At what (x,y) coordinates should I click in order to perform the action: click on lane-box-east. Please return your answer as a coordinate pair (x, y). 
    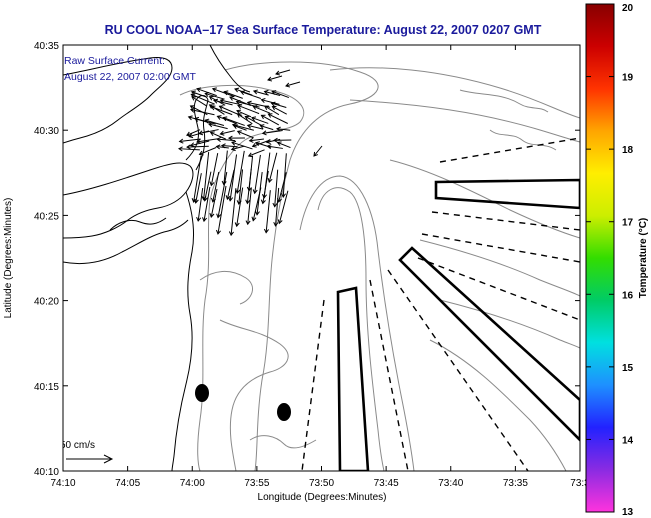
    Looking at the image, I should click on (507, 194).